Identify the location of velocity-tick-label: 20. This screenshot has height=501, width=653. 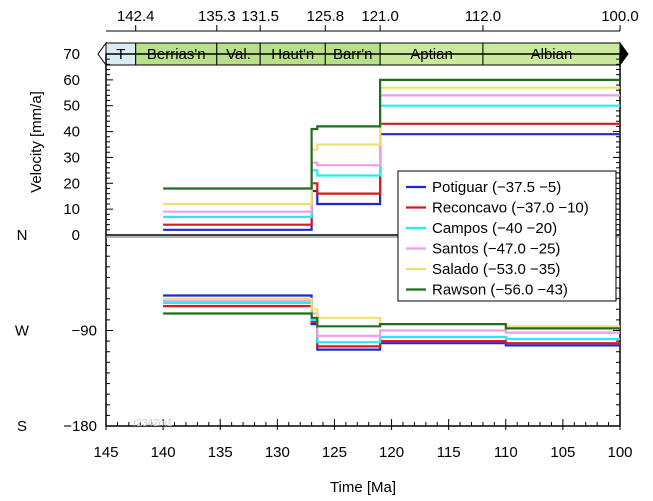
(71, 183).